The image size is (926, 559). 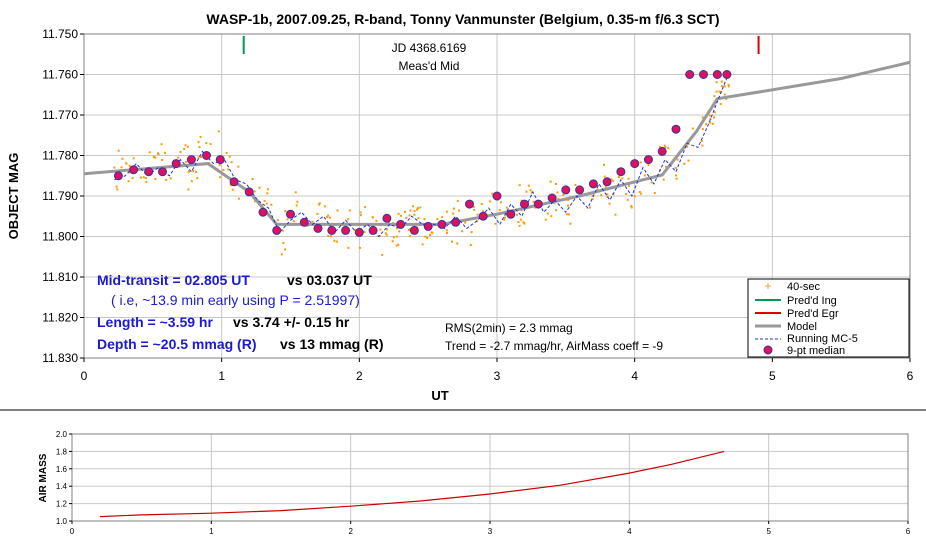 I want to click on airmass-x-tick-label: 0, so click(x=72, y=531).